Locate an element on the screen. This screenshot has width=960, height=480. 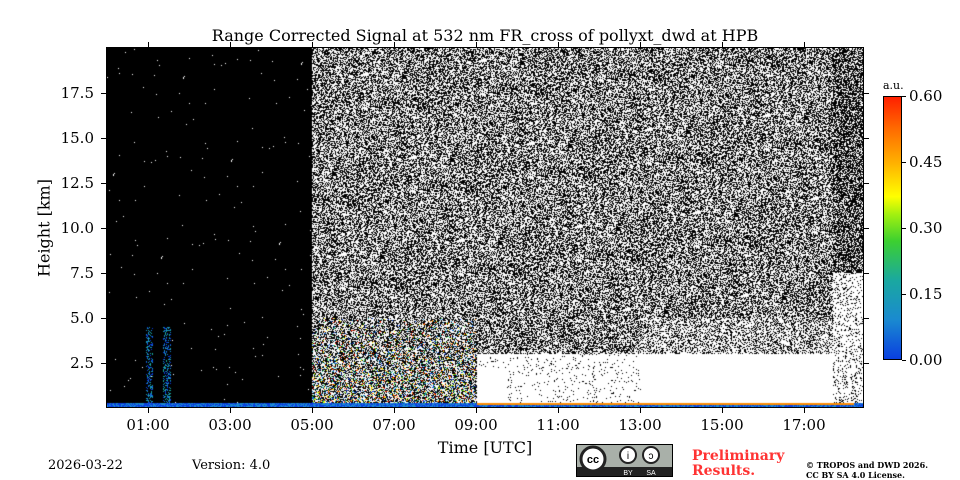
y-tick-label: 12.5 is located at coordinates (77, 183).